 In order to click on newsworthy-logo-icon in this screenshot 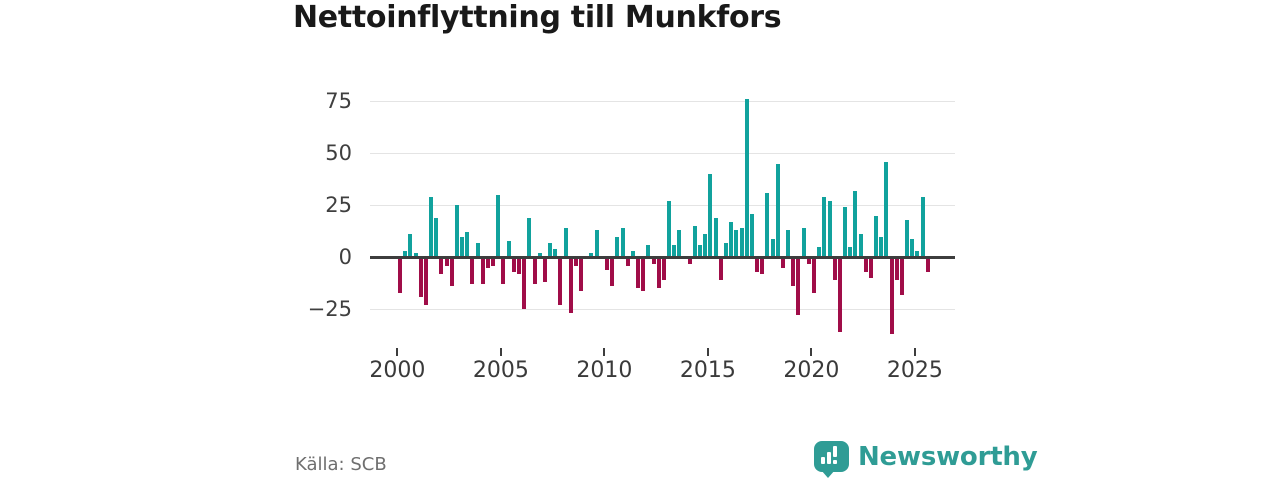, I will do `click(831, 459)`.